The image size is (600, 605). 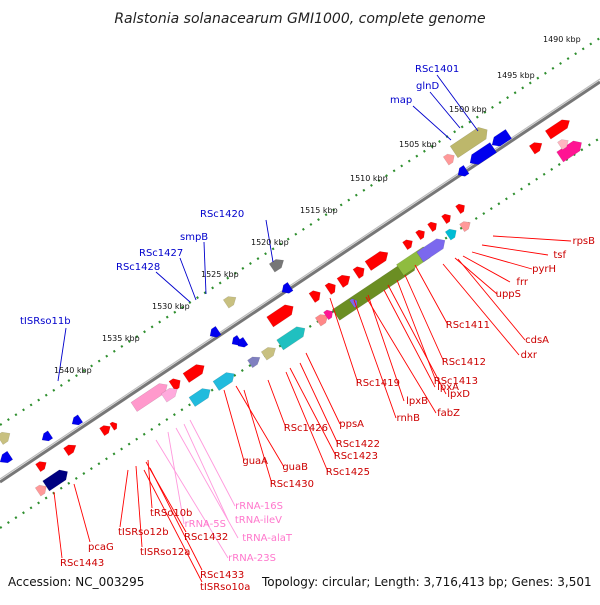 I want to click on gene-label-guaa: guaA, so click(x=255, y=461).